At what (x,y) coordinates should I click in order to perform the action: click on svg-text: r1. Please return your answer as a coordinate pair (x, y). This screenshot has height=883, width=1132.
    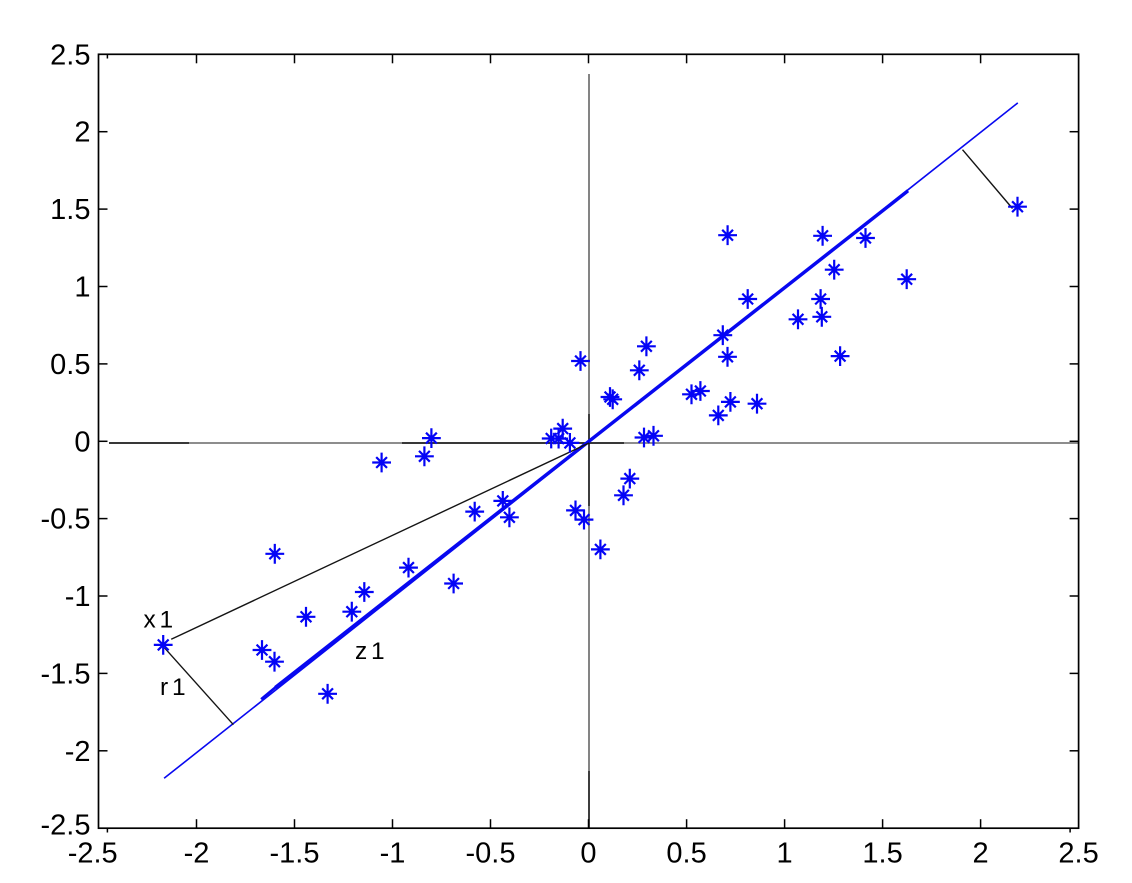
    Looking at the image, I should click on (174, 687).